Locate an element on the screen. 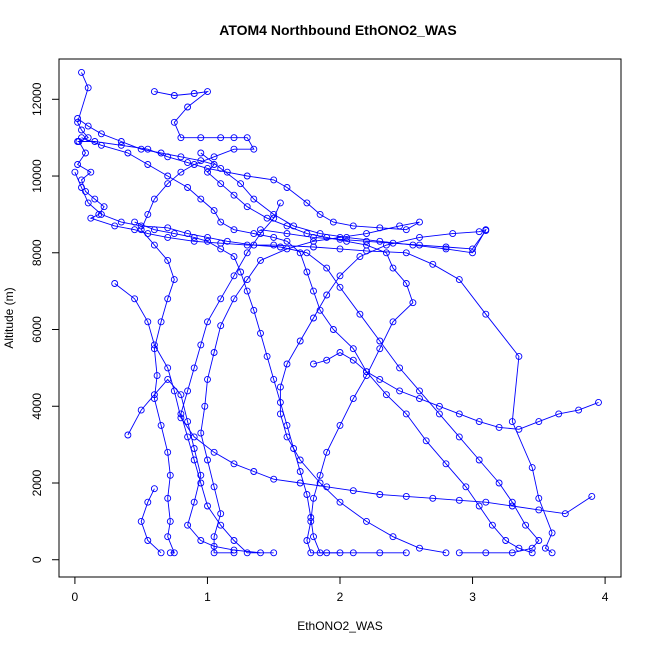 The height and width of the screenshot is (650, 650). x-tick-label: 0 is located at coordinates (75, 597).